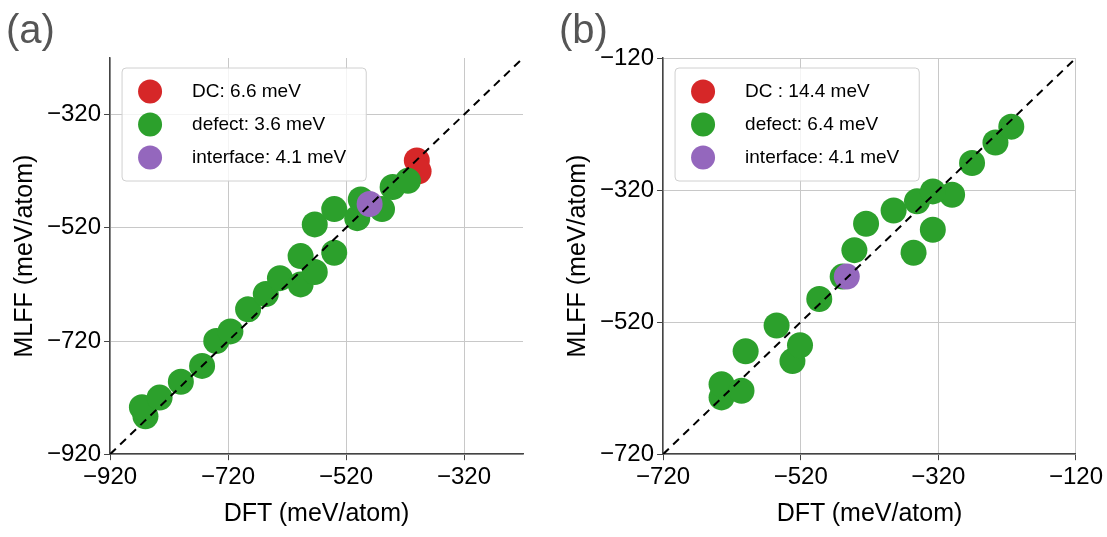  Describe the element at coordinates (812, 123) in the screenshot. I see `legend-label: defect: 6.4 meV` at that location.